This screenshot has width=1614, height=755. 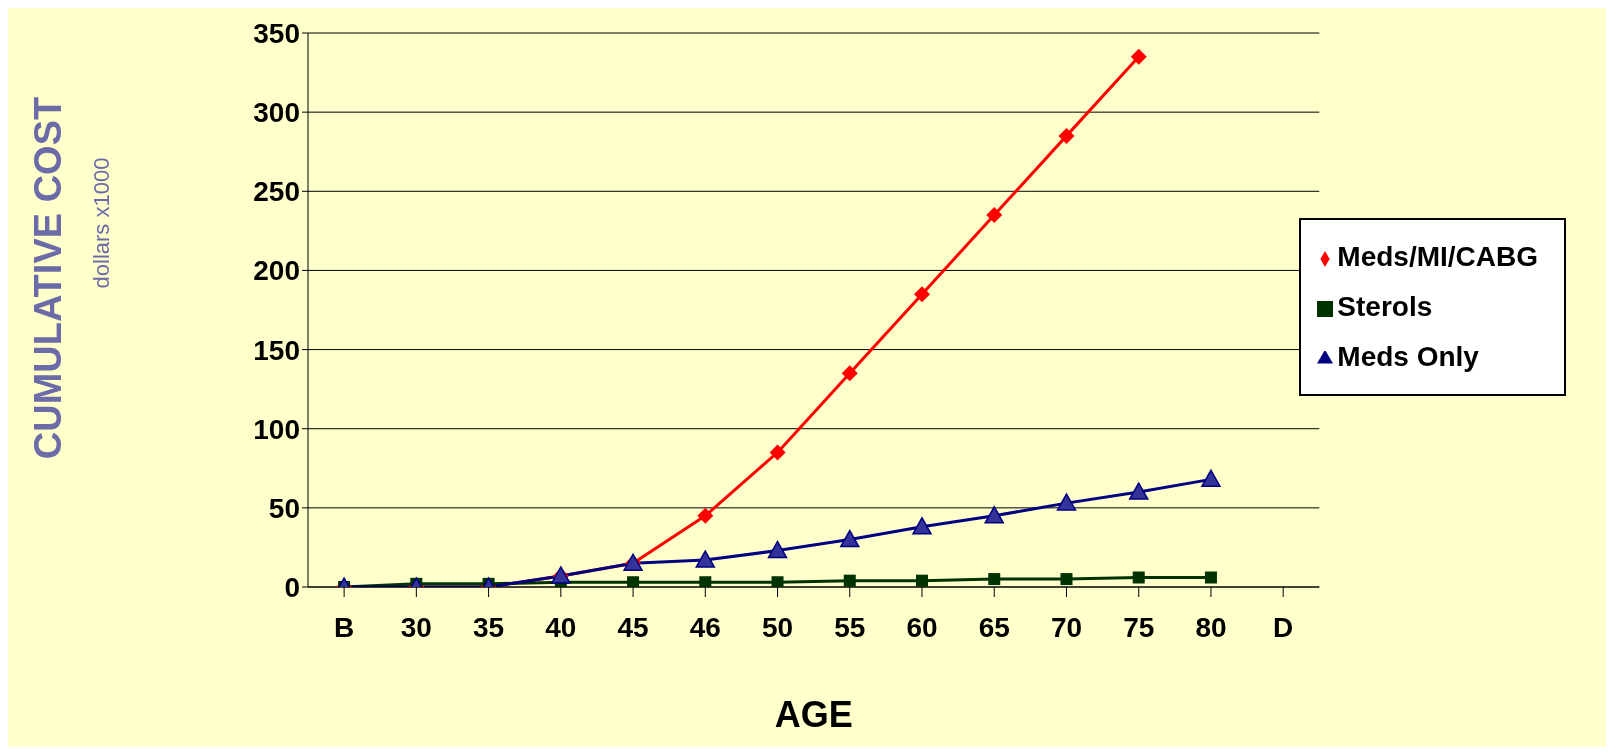 What do you see at coordinates (1066, 627) in the screenshot?
I see `x-tick-label: 70` at bounding box center [1066, 627].